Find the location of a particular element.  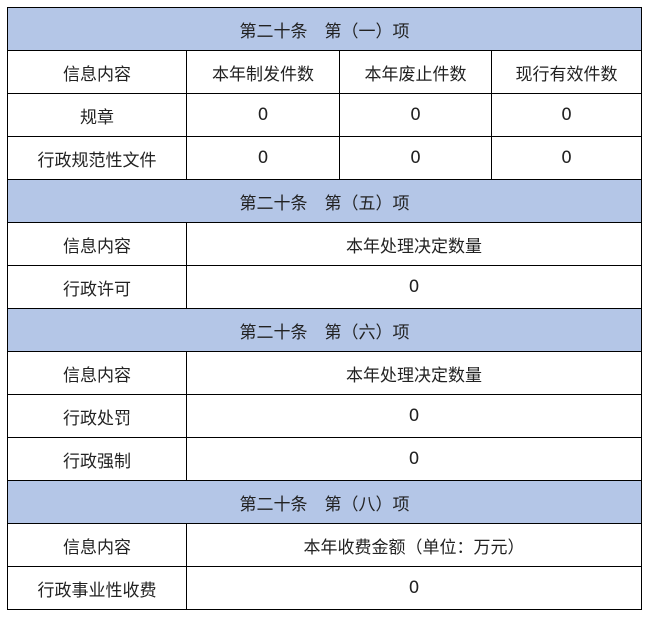

header-row: 信息内容 本年制发件数 本年废止件数 现行有效件数 is located at coordinates (324, 72).